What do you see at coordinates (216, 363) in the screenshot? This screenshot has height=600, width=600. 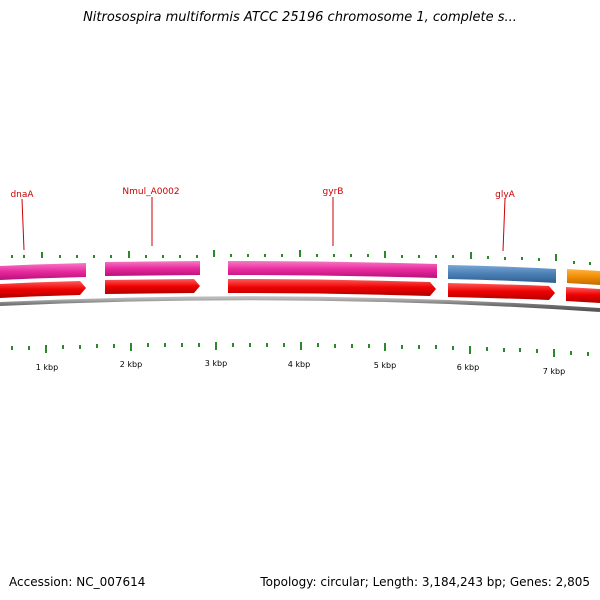 I see `kbp-label: 3 kbp` at bounding box center [216, 363].